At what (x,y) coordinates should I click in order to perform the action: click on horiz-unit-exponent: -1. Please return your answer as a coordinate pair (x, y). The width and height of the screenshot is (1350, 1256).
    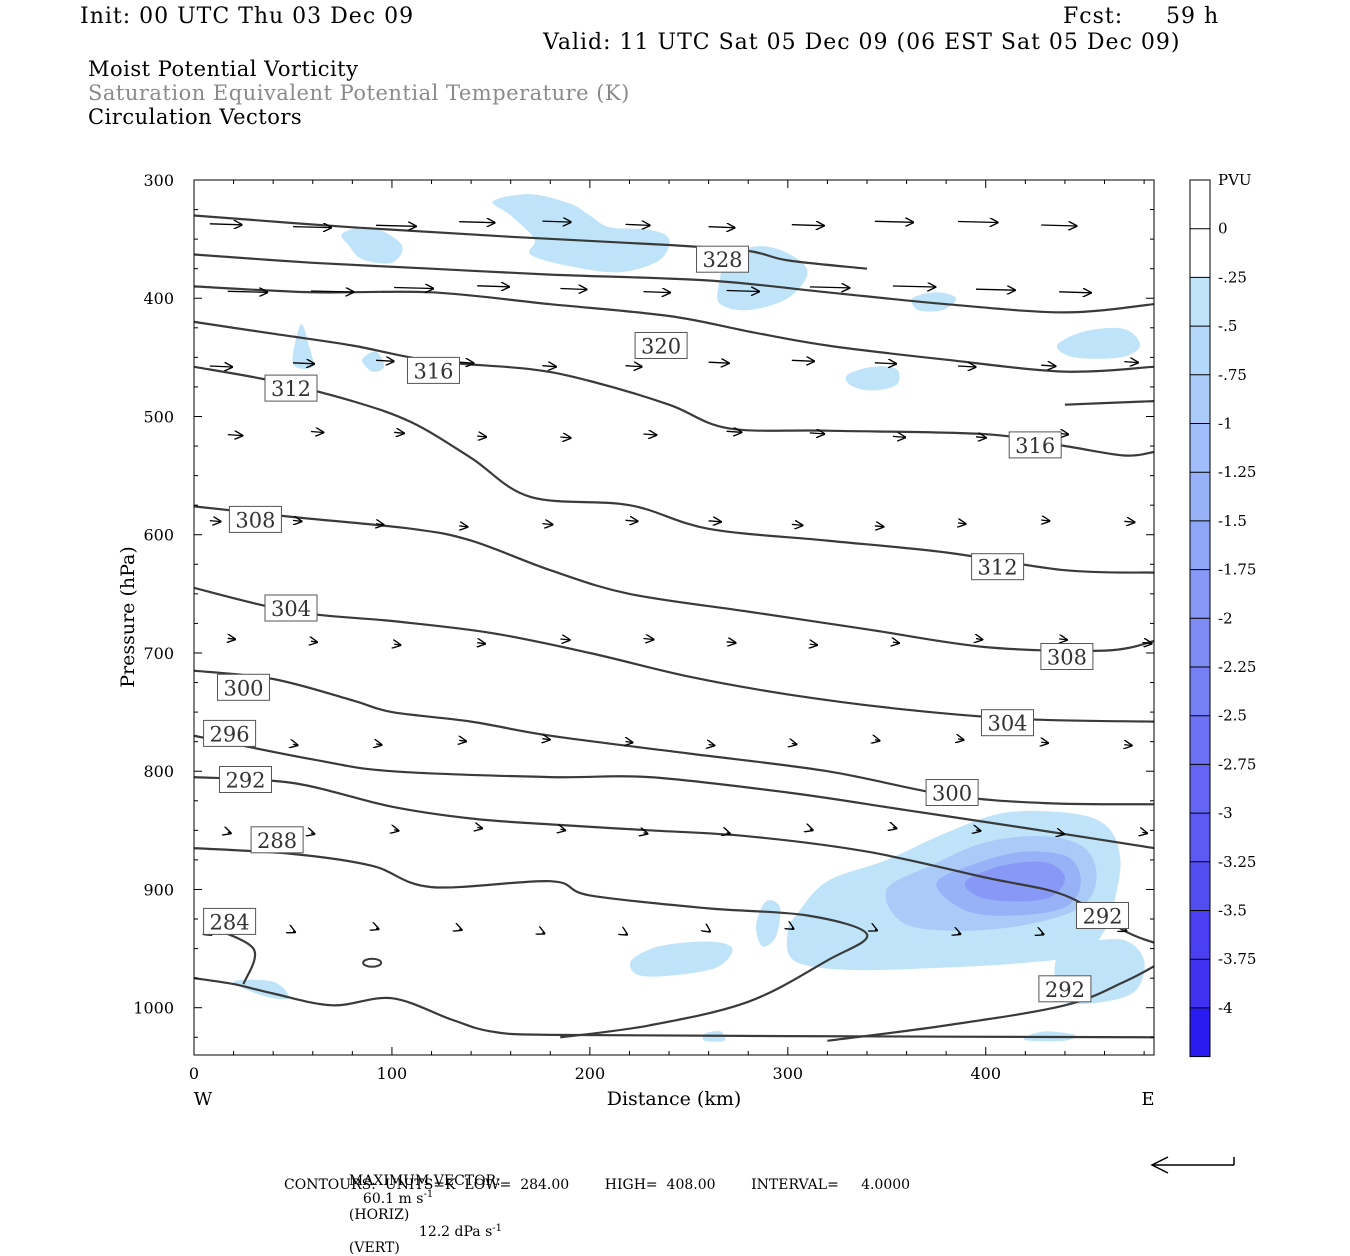
    Looking at the image, I should click on (428, 1194).